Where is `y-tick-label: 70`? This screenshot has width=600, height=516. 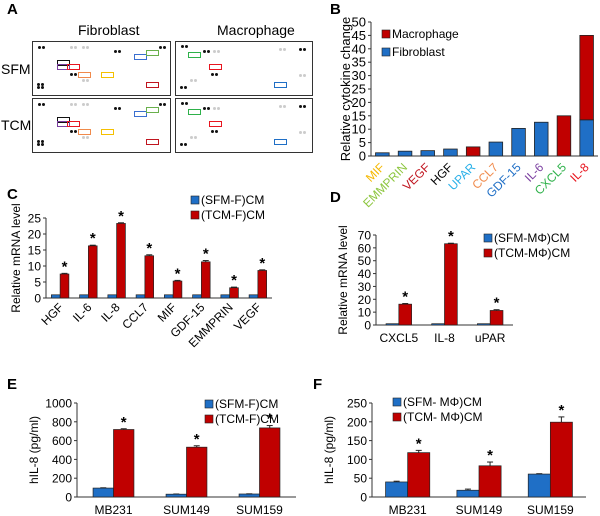
y-tick-label: 70 is located at coordinates (365, 236).